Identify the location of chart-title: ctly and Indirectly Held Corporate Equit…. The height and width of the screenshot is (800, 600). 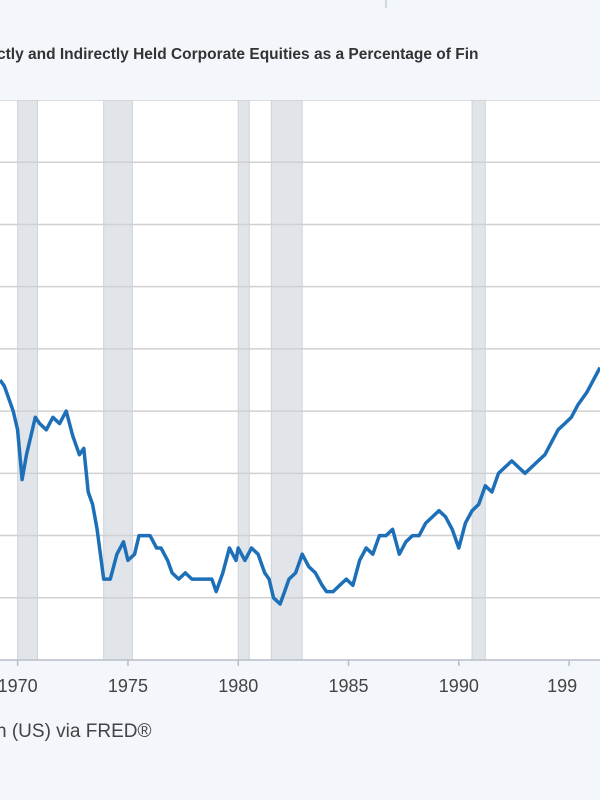
(239, 54).